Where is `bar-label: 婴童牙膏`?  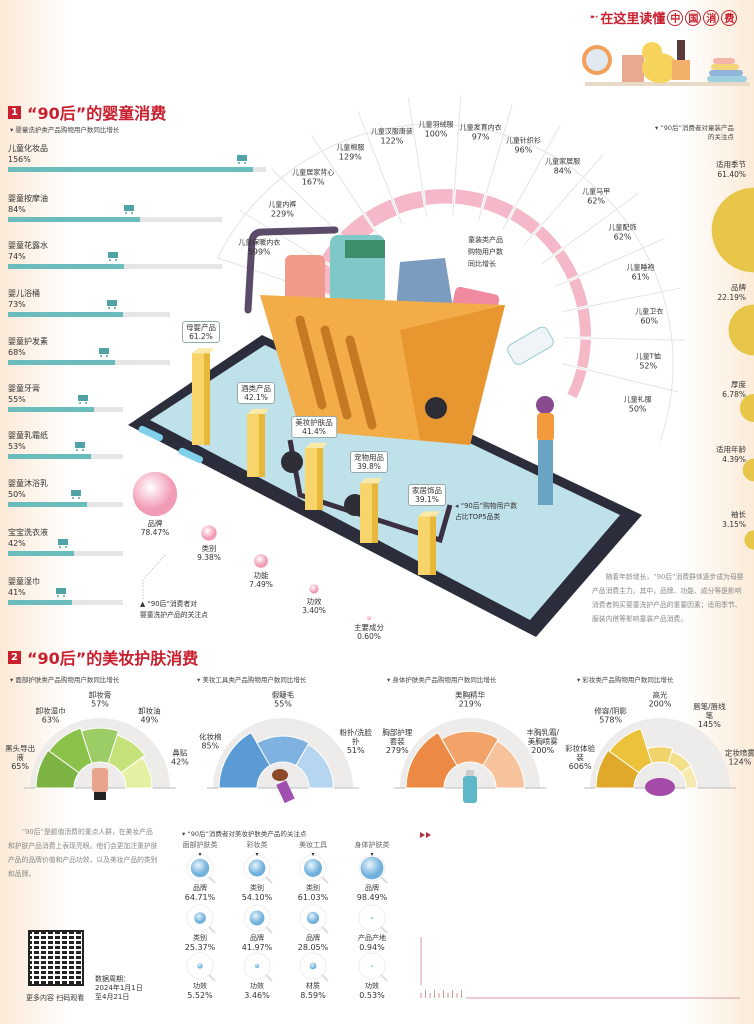 bar-label: 婴童牙膏 is located at coordinates (24, 388).